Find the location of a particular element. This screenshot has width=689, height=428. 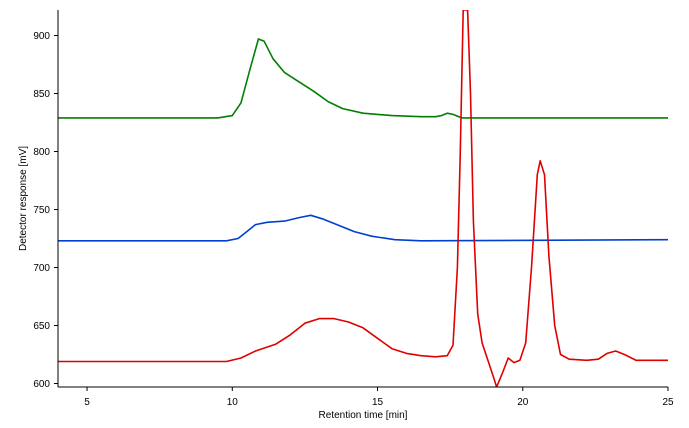

x-axis-title: Retention time [min] is located at coordinates (363, 415).